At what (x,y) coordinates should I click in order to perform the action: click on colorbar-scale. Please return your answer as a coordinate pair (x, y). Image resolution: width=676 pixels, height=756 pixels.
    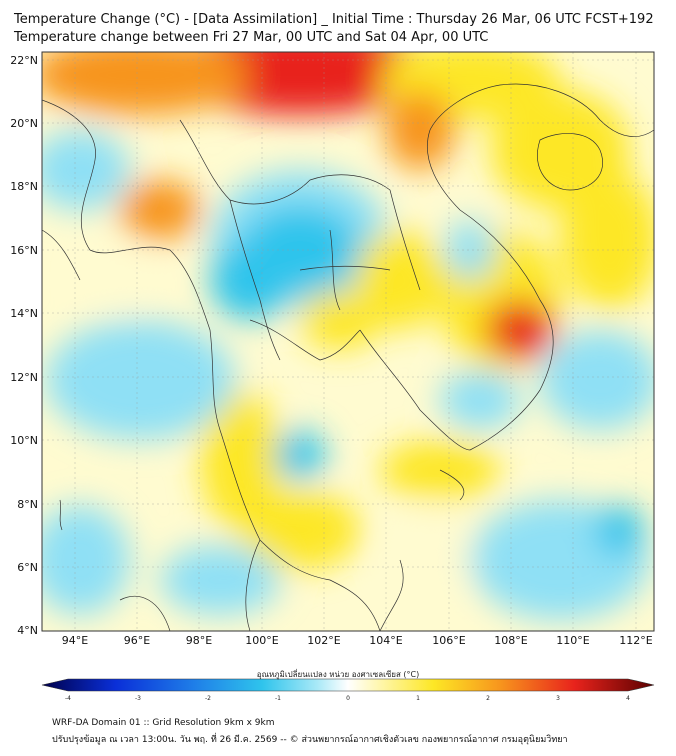
    Looking at the image, I should click on (348, 685).